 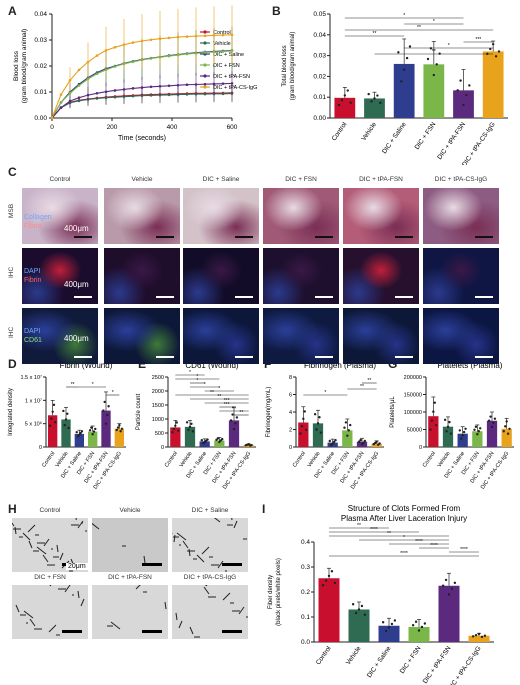 What do you see at coordinates (393, 364) in the screenshot?
I see `panel-letter-g: G` at bounding box center [393, 364].